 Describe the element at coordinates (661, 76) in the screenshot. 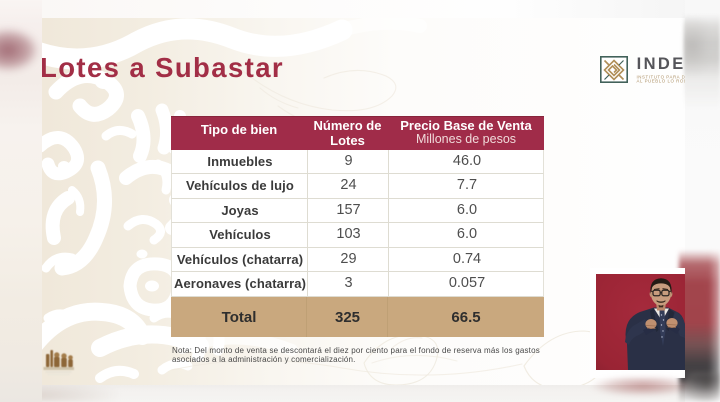

I see `svg-text: INSTITUTO PARA DEVOLVER AL` at that location.